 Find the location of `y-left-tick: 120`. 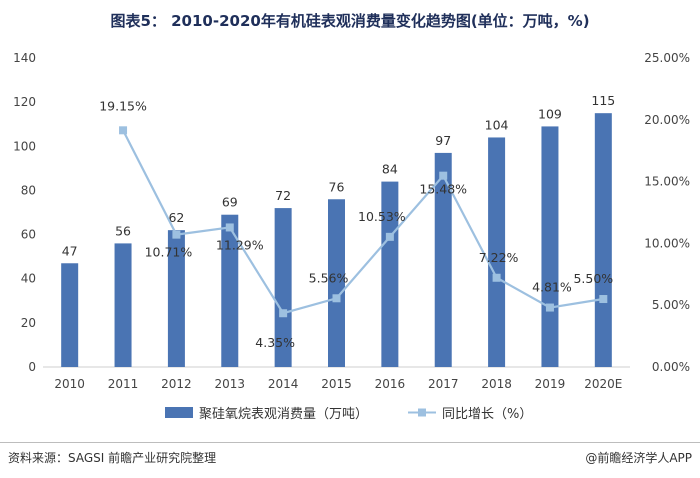

y-left-tick: 120 is located at coordinates (24, 102).